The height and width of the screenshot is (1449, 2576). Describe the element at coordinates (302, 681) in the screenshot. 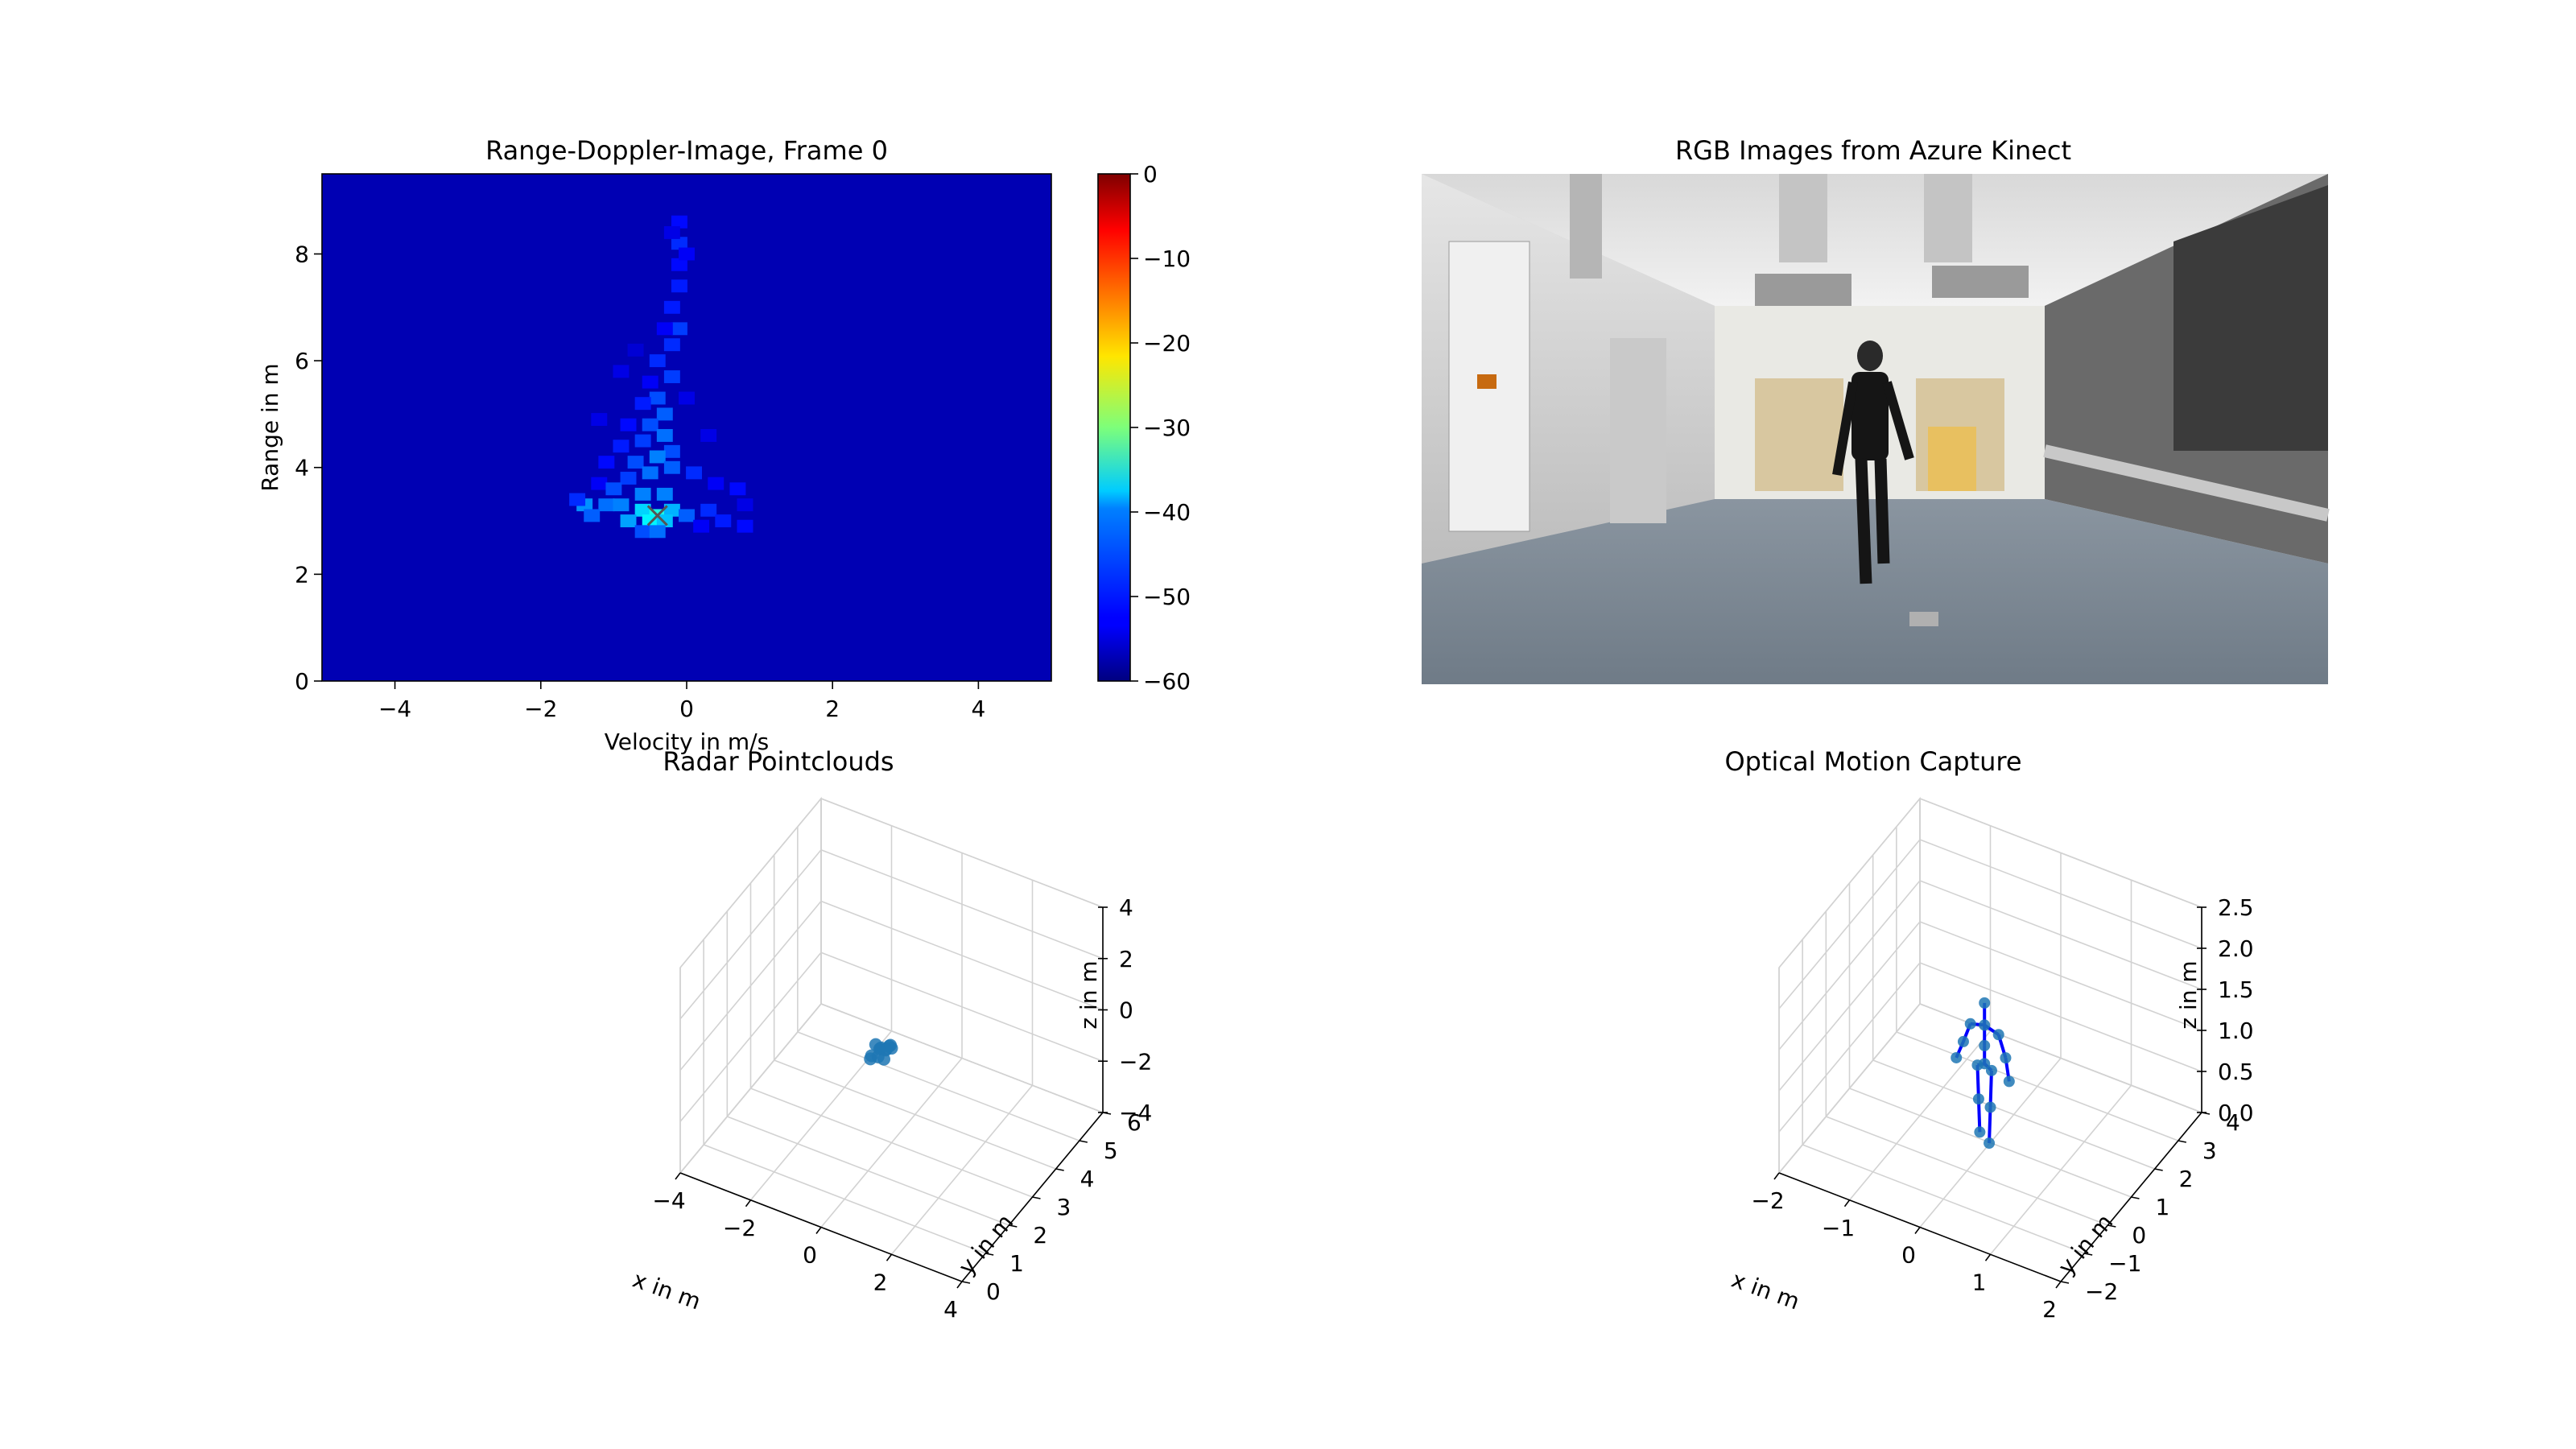

I see `rd-y-tick-label: 0` at that location.